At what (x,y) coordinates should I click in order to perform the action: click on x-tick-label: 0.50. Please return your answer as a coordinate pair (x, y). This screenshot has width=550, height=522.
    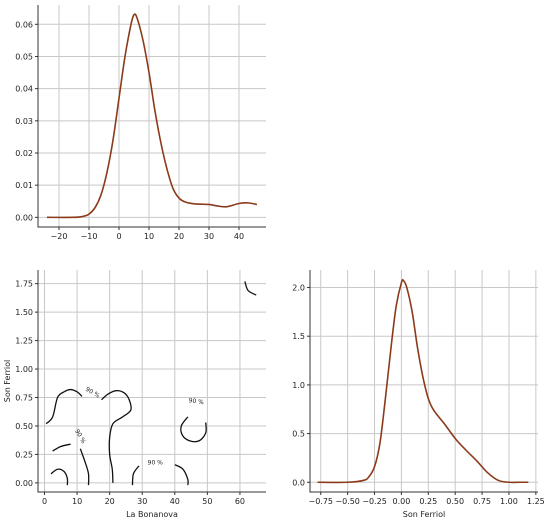
    Looking at the image, I should click on (455, 501).